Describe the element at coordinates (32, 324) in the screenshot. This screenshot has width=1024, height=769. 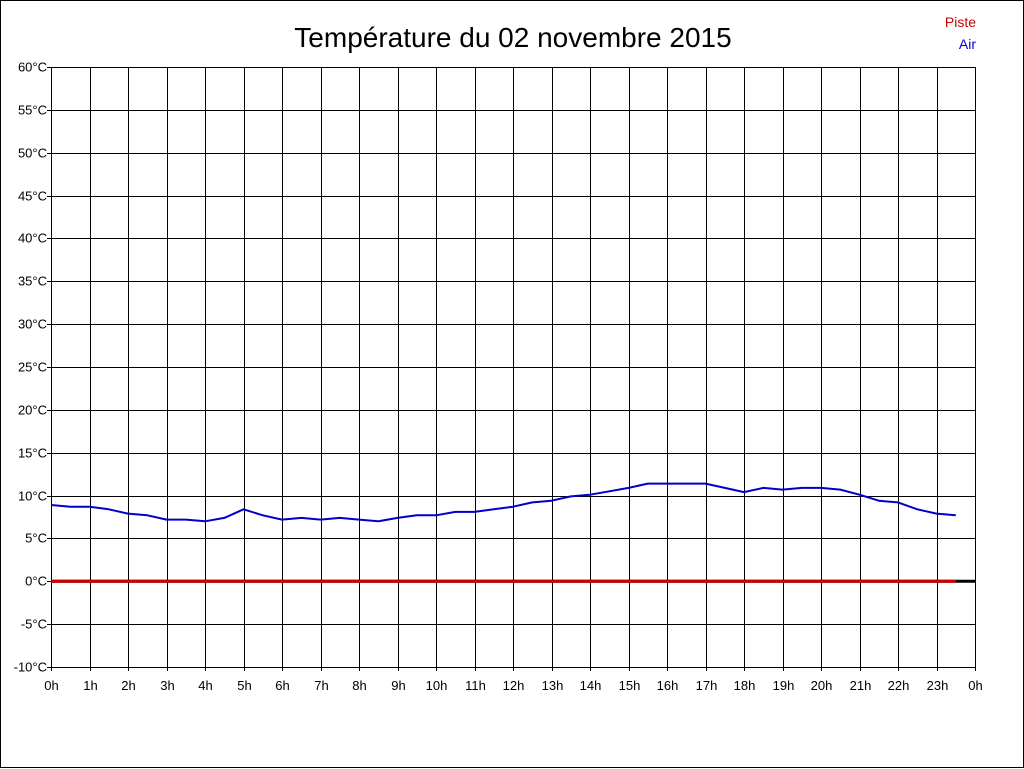
I see `y-tick-label: 30°C` at that location.